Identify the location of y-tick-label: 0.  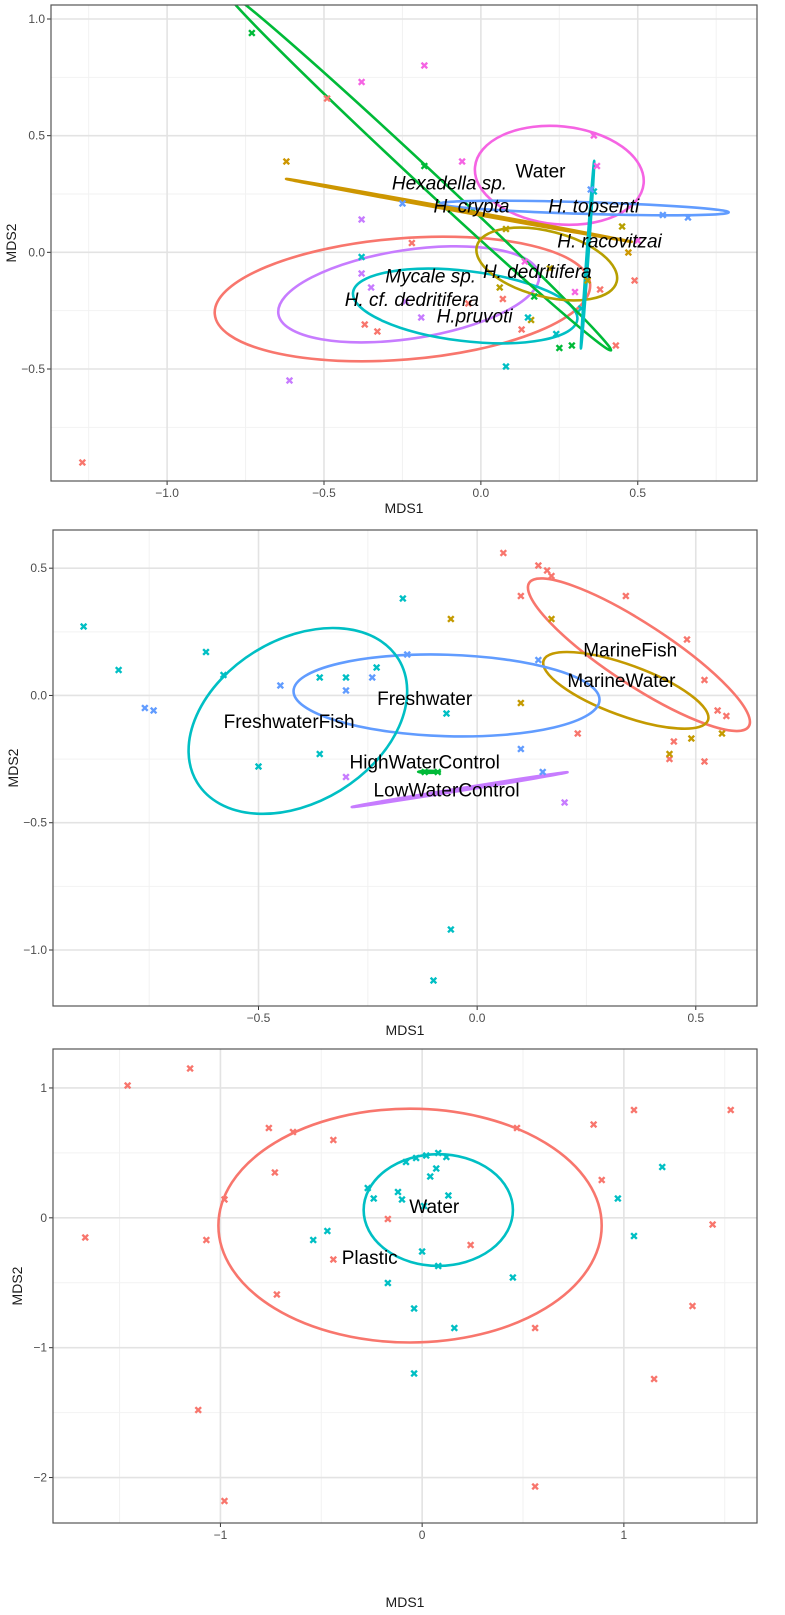
(43, 1218).